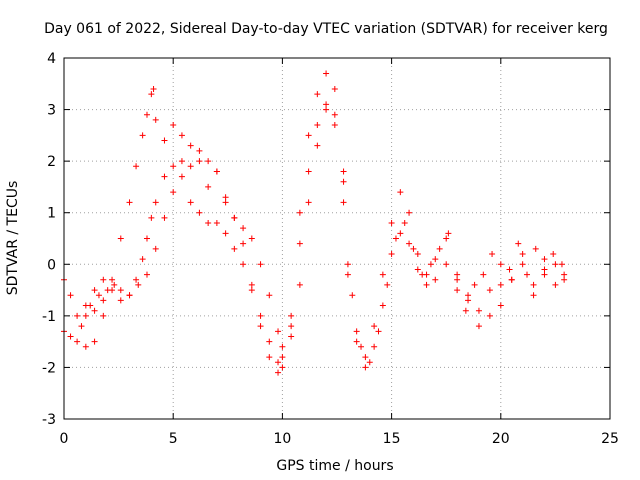 Image resolution: width=640 pixels, height=480 pixels. Describe the element at coordinates (49, 420) in the screenshot. I see `y-tick-label: -3` at that location.